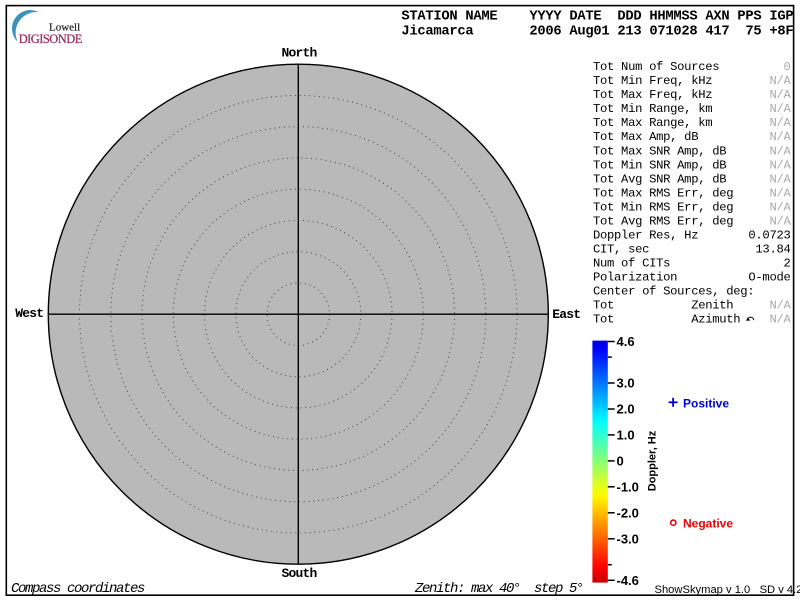 This screenshot has width=800, height=600. What do you see at coordinates (64, 28) in the screenshot?
I see `svg-text: Lowell` at bounding box center [64, 28].